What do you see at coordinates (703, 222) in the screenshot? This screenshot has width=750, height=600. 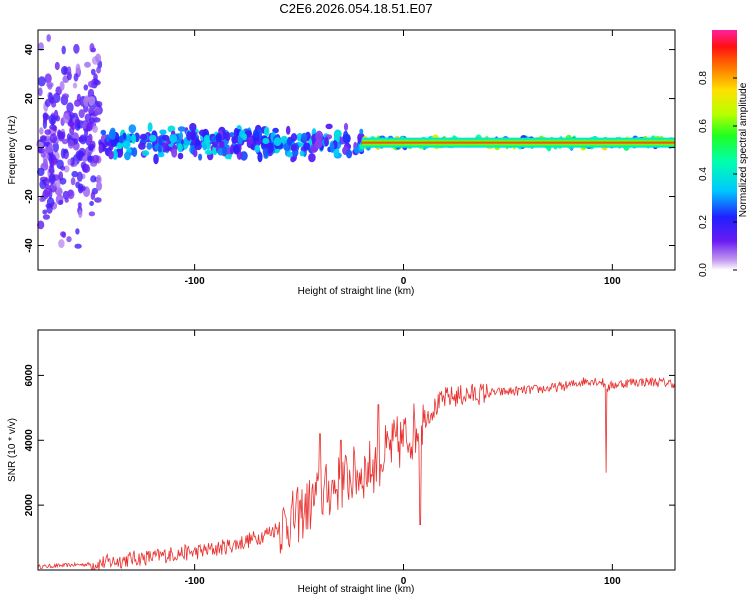 I see `colorbar-tick-label: 0.2` at bounding box center [703, 222].